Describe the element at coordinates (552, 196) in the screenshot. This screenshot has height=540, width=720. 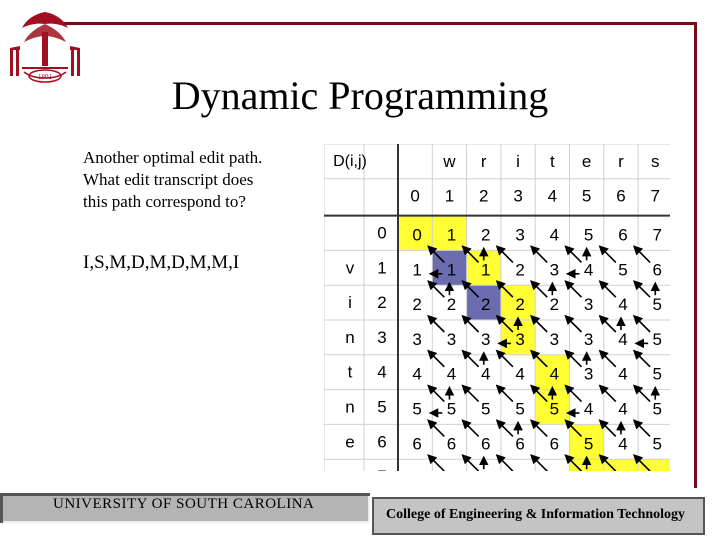
I see `column-index: 4` at that location.